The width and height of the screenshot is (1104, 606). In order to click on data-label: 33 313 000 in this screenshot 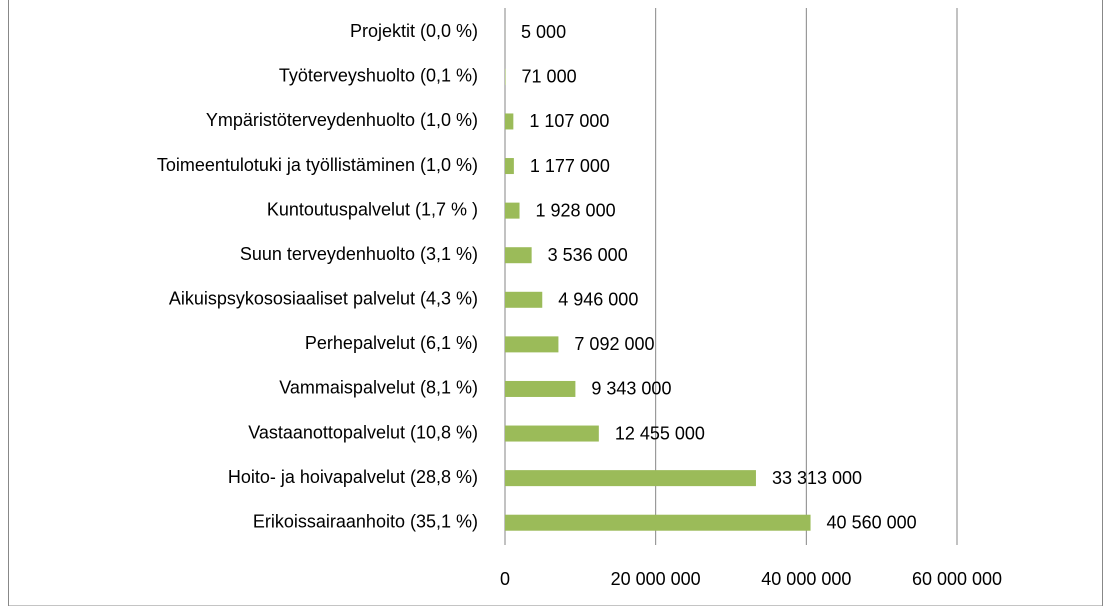, I will do `click(817, 478)`.